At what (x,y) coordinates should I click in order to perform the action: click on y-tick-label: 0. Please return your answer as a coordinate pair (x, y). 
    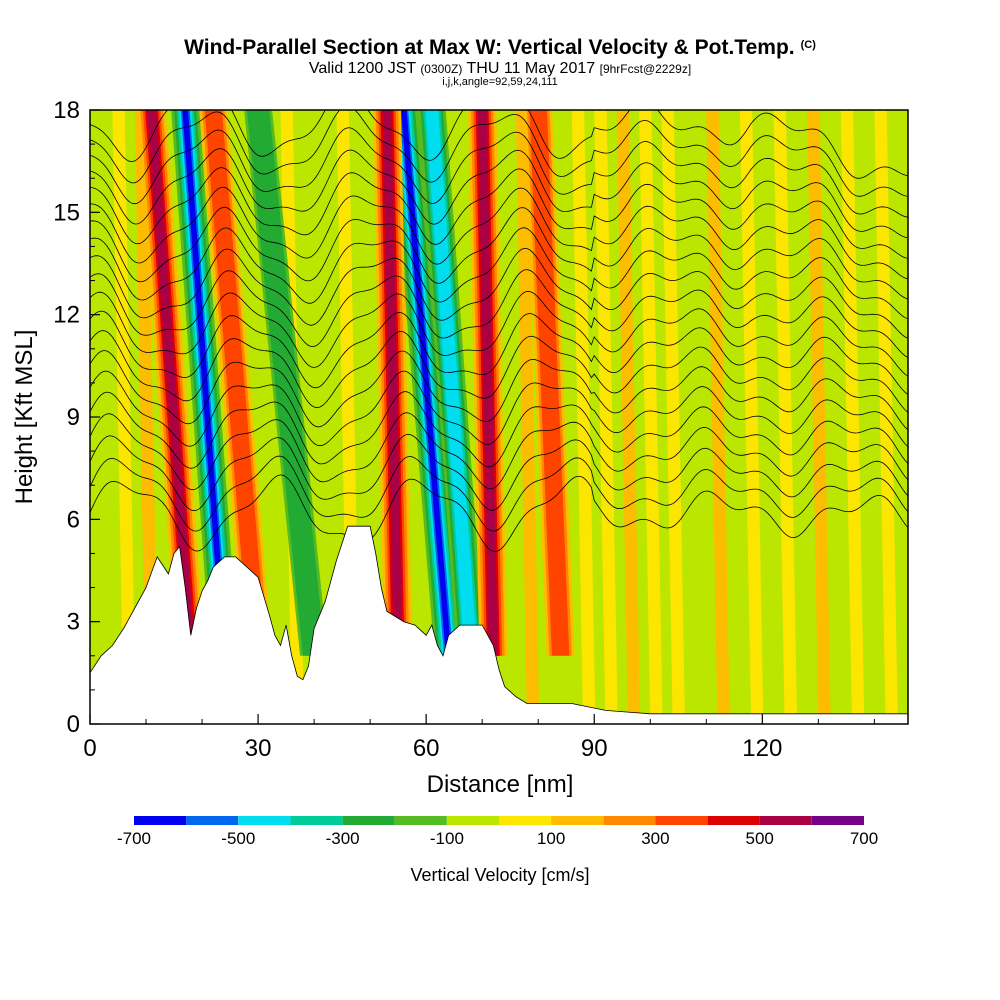
    Looking at the image, I should click on (73, 724).